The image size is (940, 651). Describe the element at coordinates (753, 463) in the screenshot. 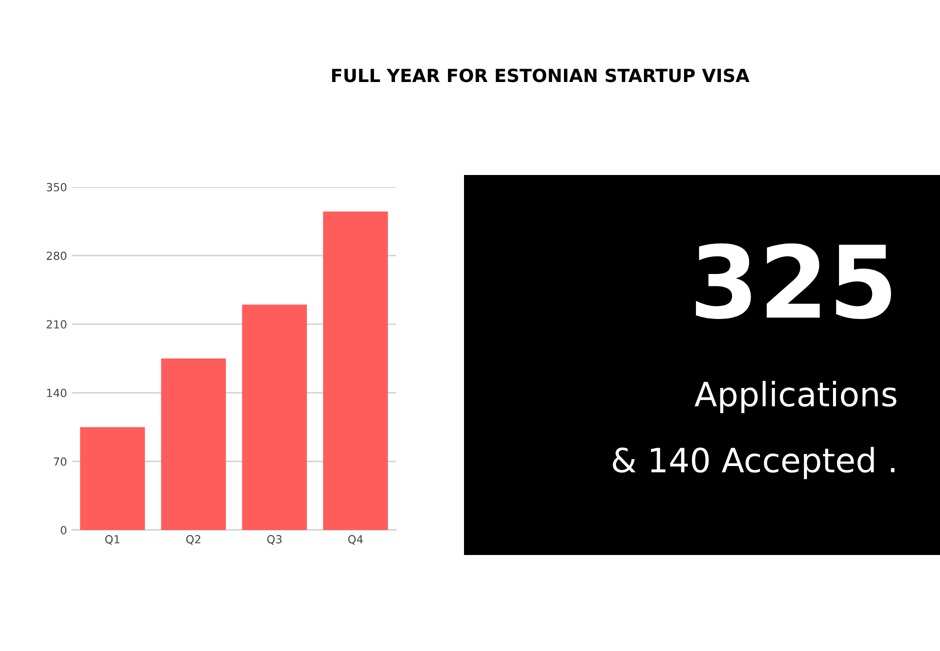

I see `text: & 140 Accepted .` at that location.